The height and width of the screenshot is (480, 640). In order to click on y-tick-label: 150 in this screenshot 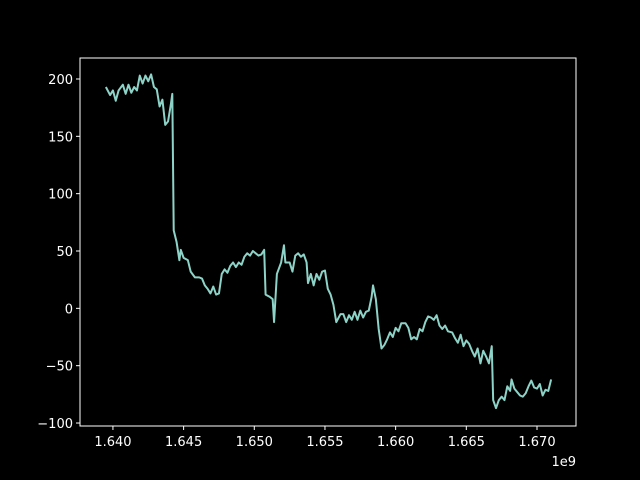, I will do `click(60, 137)`.